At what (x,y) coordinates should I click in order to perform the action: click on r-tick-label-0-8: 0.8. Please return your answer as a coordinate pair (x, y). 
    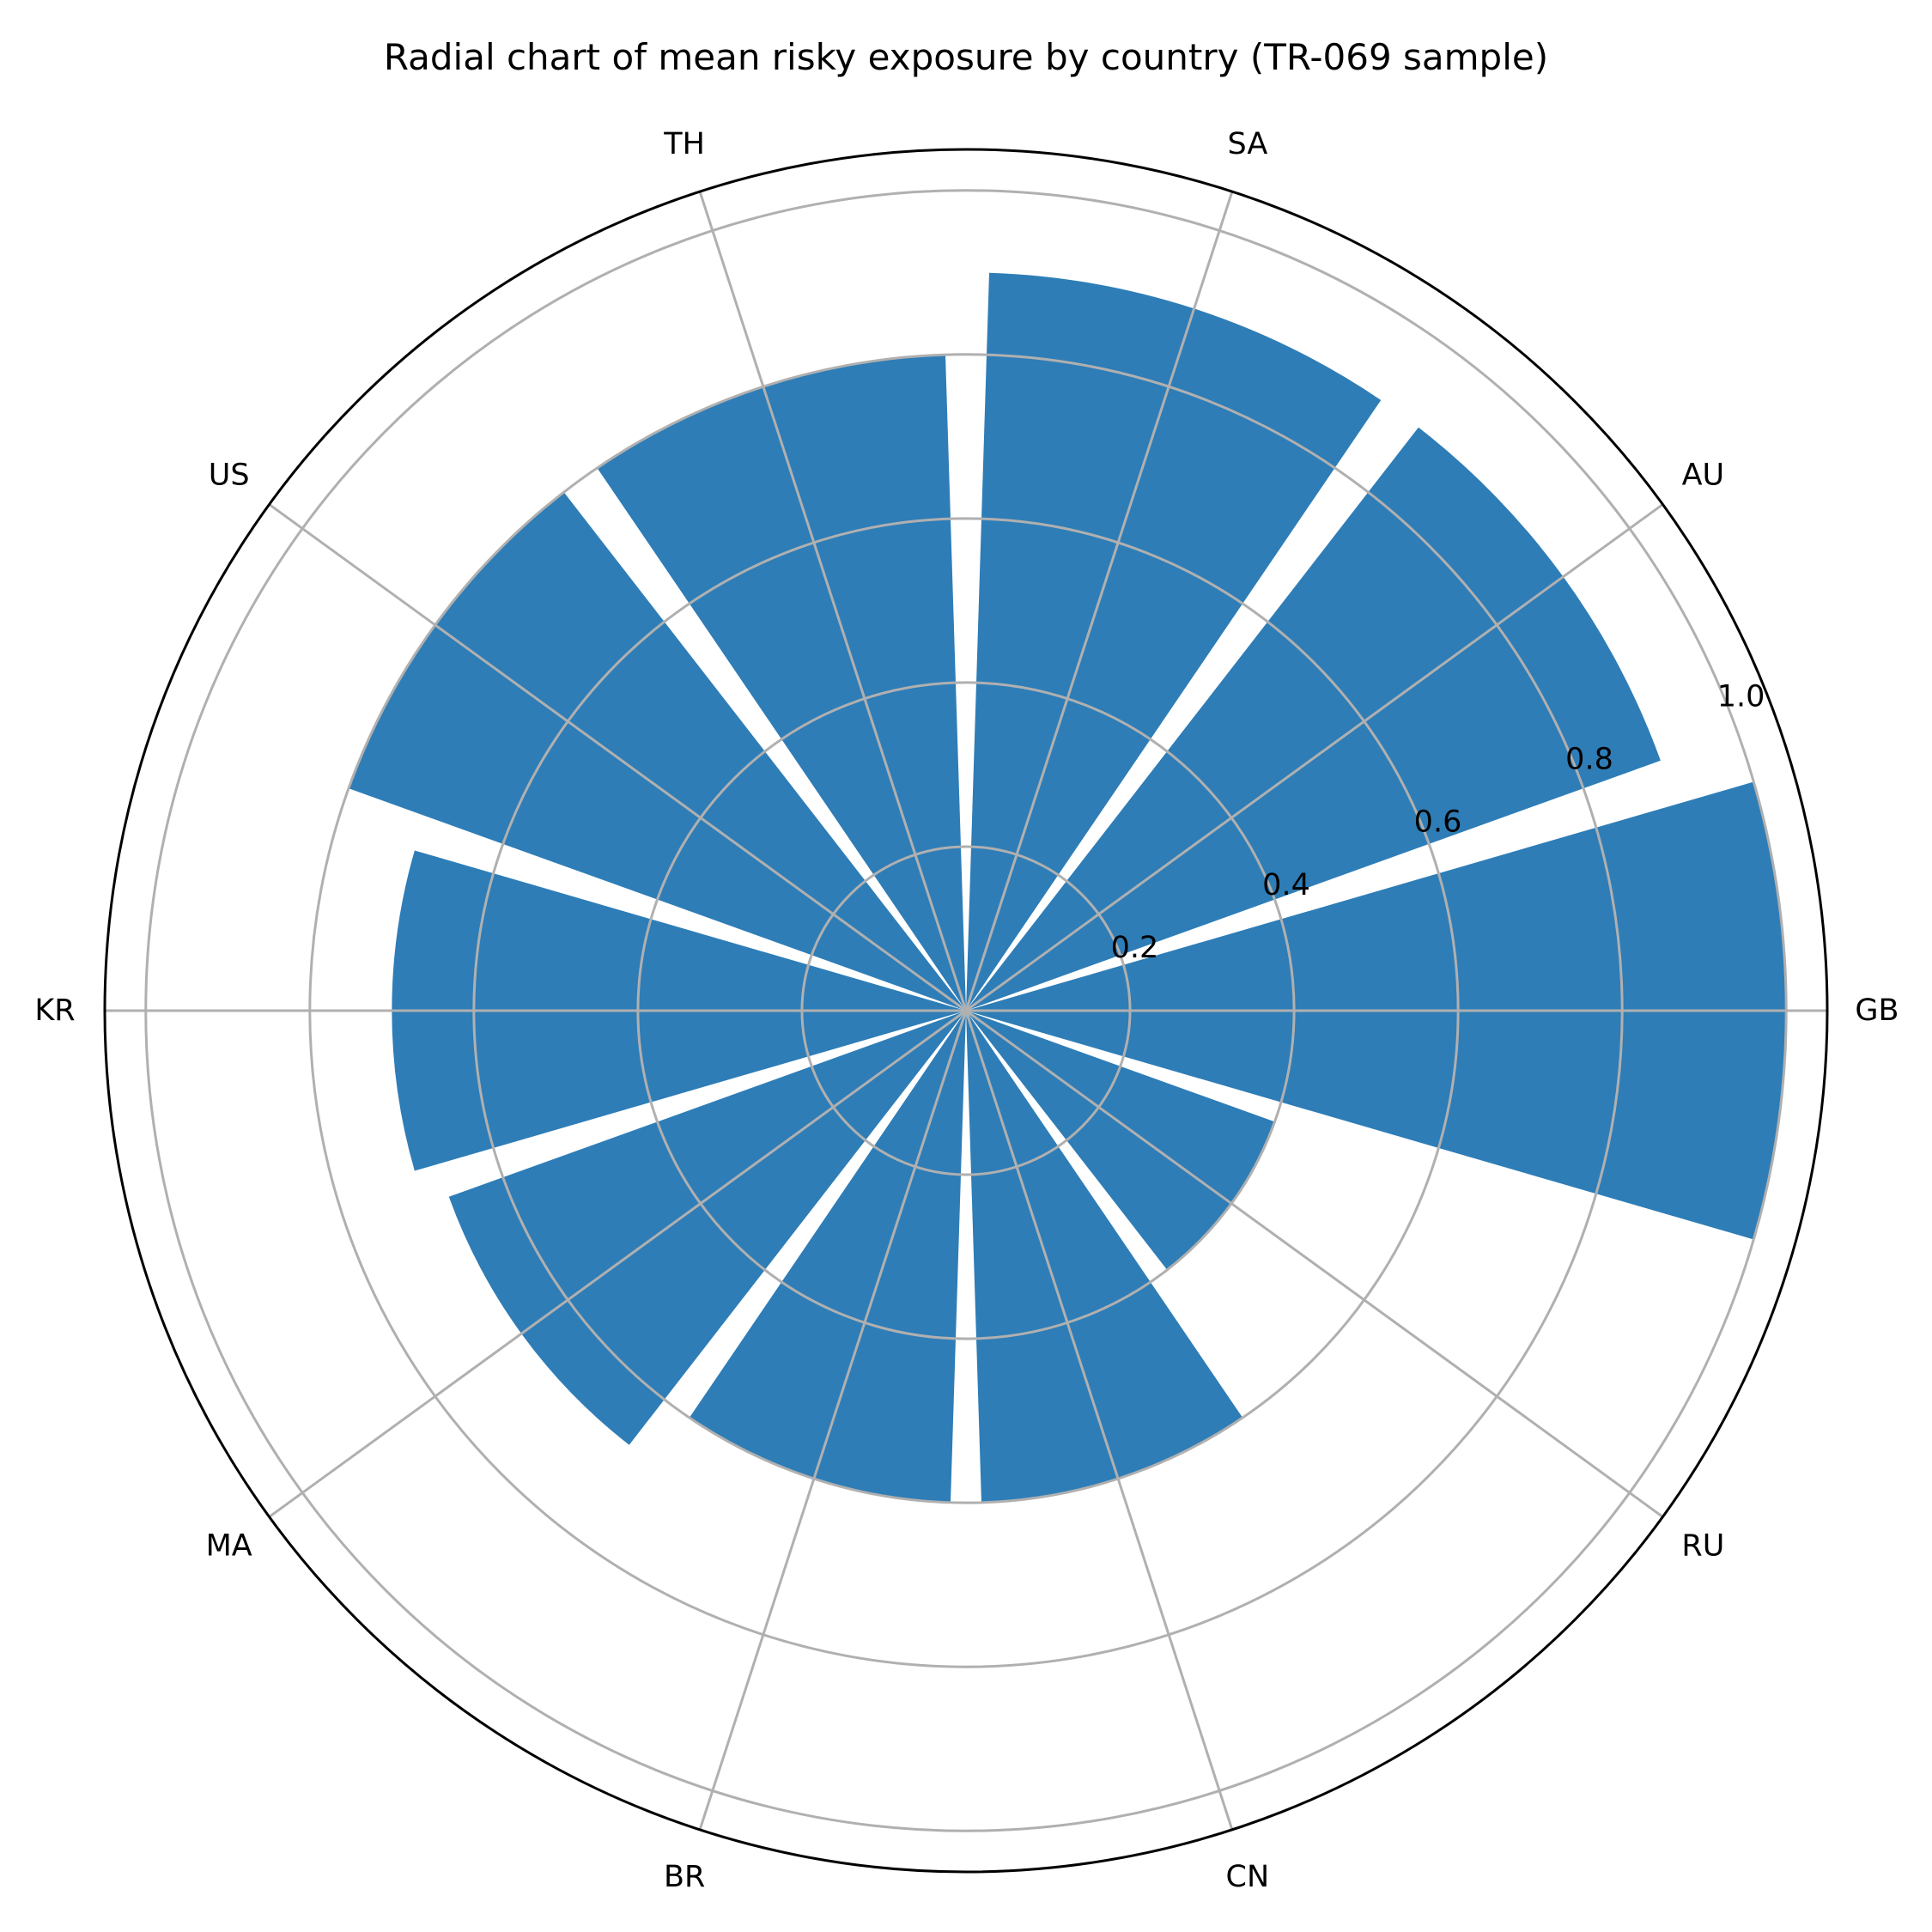
    Looking at the image, I should click on (1589, 760).